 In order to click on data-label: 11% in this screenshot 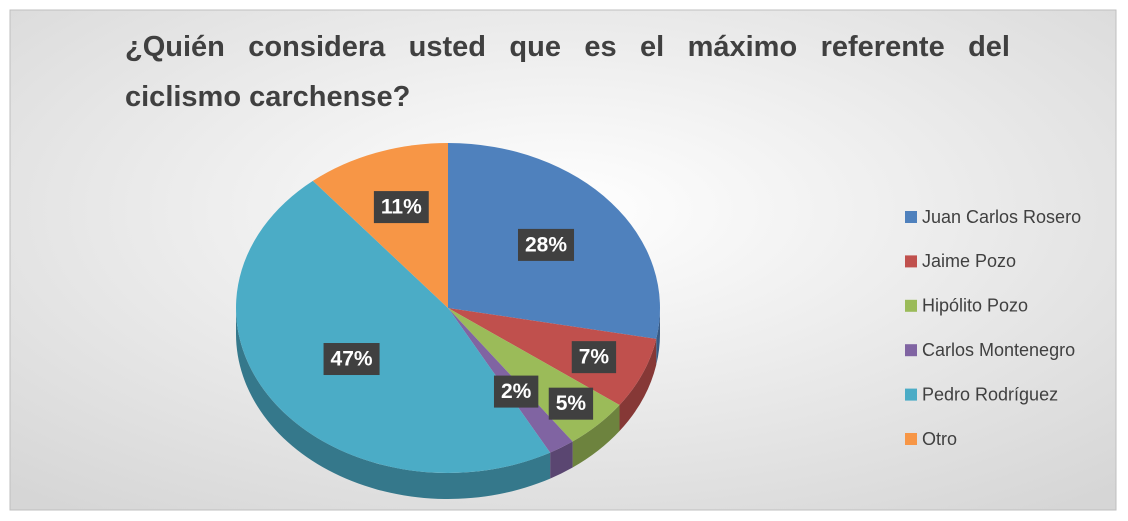, I will do `click(401, 207)`.